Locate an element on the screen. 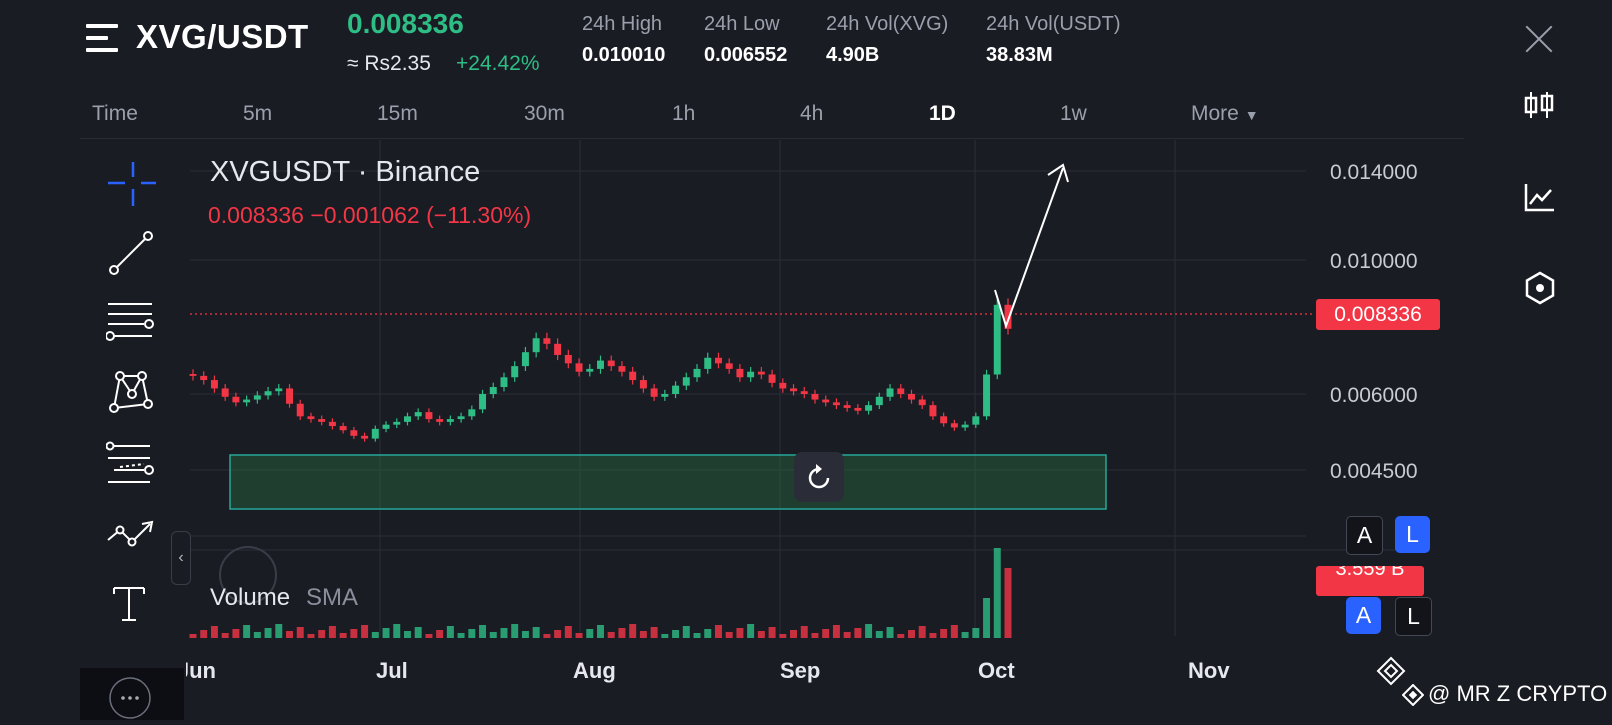  settings-hex-icon-graphic is located at coordinates (1540, 288).